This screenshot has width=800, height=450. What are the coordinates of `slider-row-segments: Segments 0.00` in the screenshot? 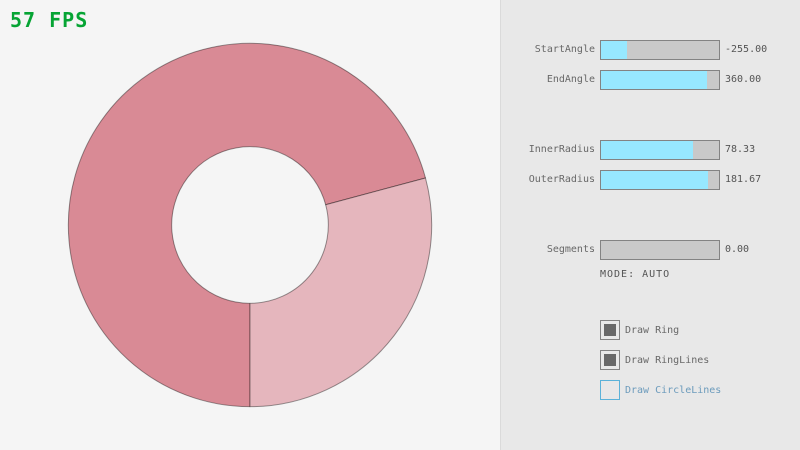 It's located at (650, 250).